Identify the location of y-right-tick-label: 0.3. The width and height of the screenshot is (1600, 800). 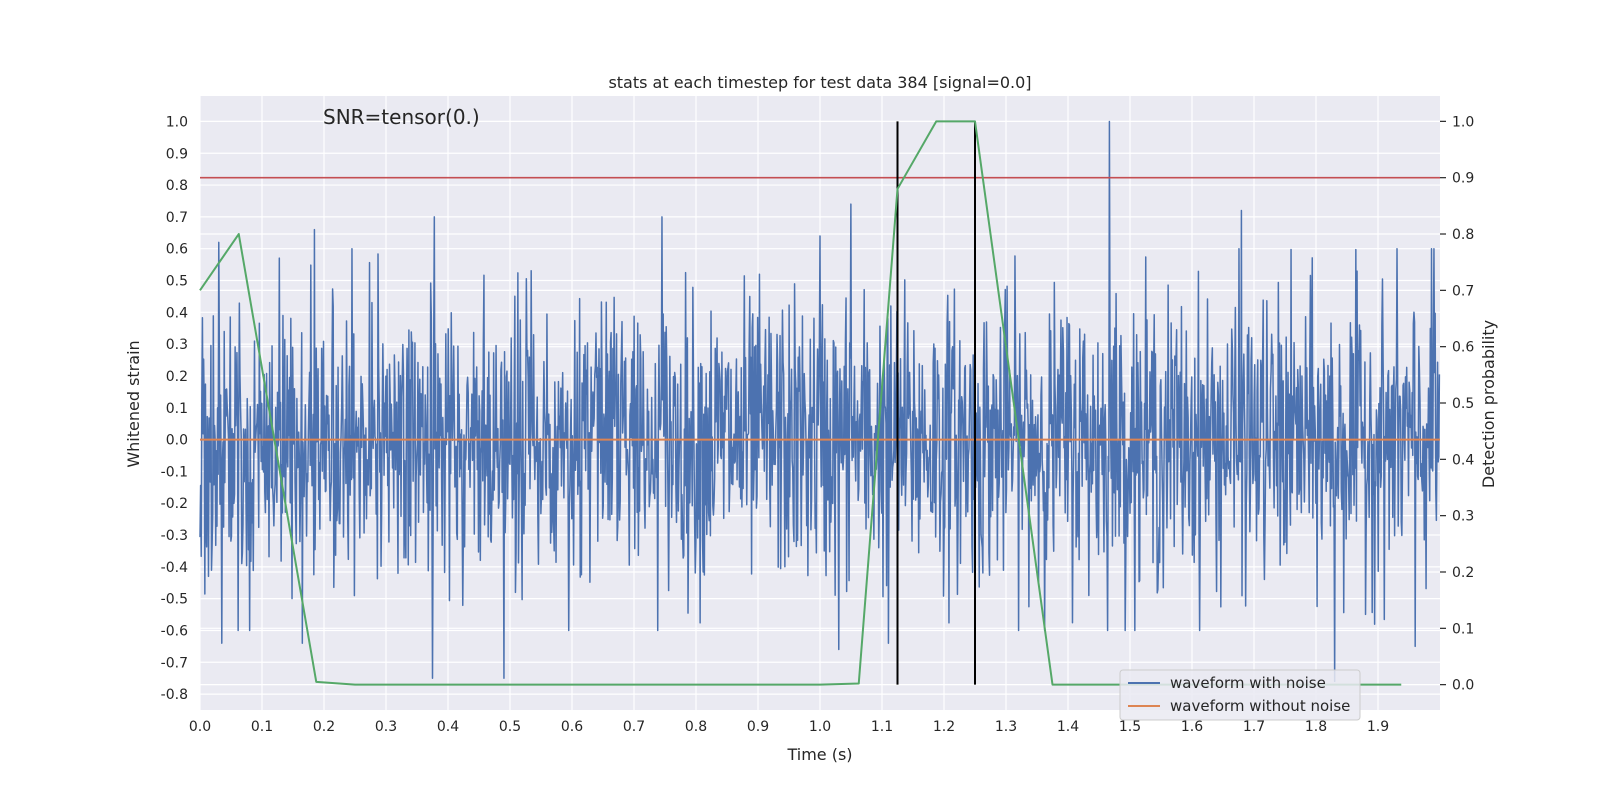
(1463, 517).